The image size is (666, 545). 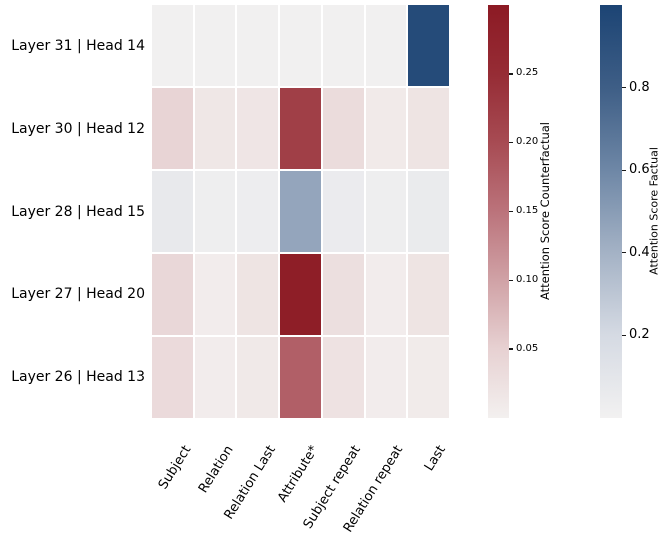 I want to click on colorbar-counterfactual-title: Attention Score Counterfactual, so click(x=545, y=211).